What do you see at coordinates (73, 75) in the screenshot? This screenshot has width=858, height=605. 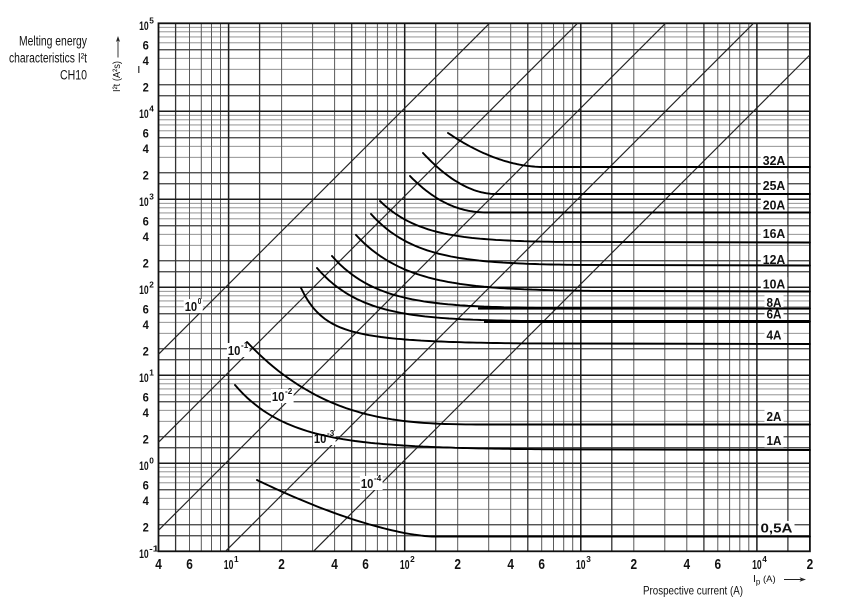 I see `svg-text: CH10` at bounding box center [73, 75].